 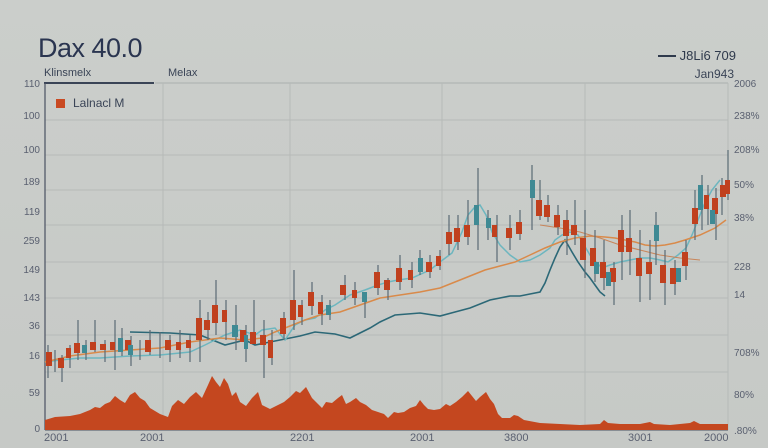 What do you see at coordinates (90, 48) in the screenshot?
I see `chart-title: Dax 40.0` at bounding box center [90, 48].